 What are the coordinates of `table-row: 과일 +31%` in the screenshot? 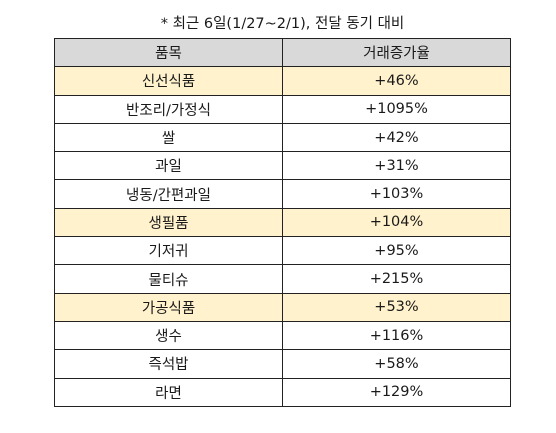 It's located at (282, 166).